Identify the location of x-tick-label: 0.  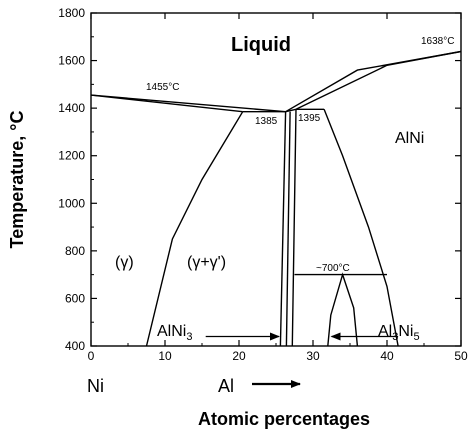
(91, 356).